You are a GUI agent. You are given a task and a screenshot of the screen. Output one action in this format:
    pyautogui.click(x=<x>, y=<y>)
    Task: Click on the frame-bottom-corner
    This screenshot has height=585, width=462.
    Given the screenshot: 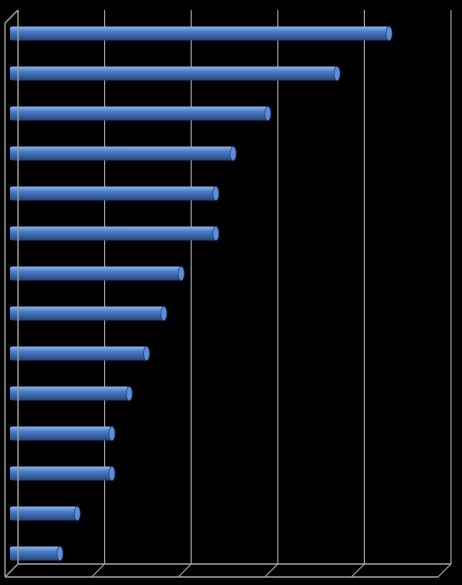 What is the action you would take?
    pyautogui.click(x=11, y=570)
    